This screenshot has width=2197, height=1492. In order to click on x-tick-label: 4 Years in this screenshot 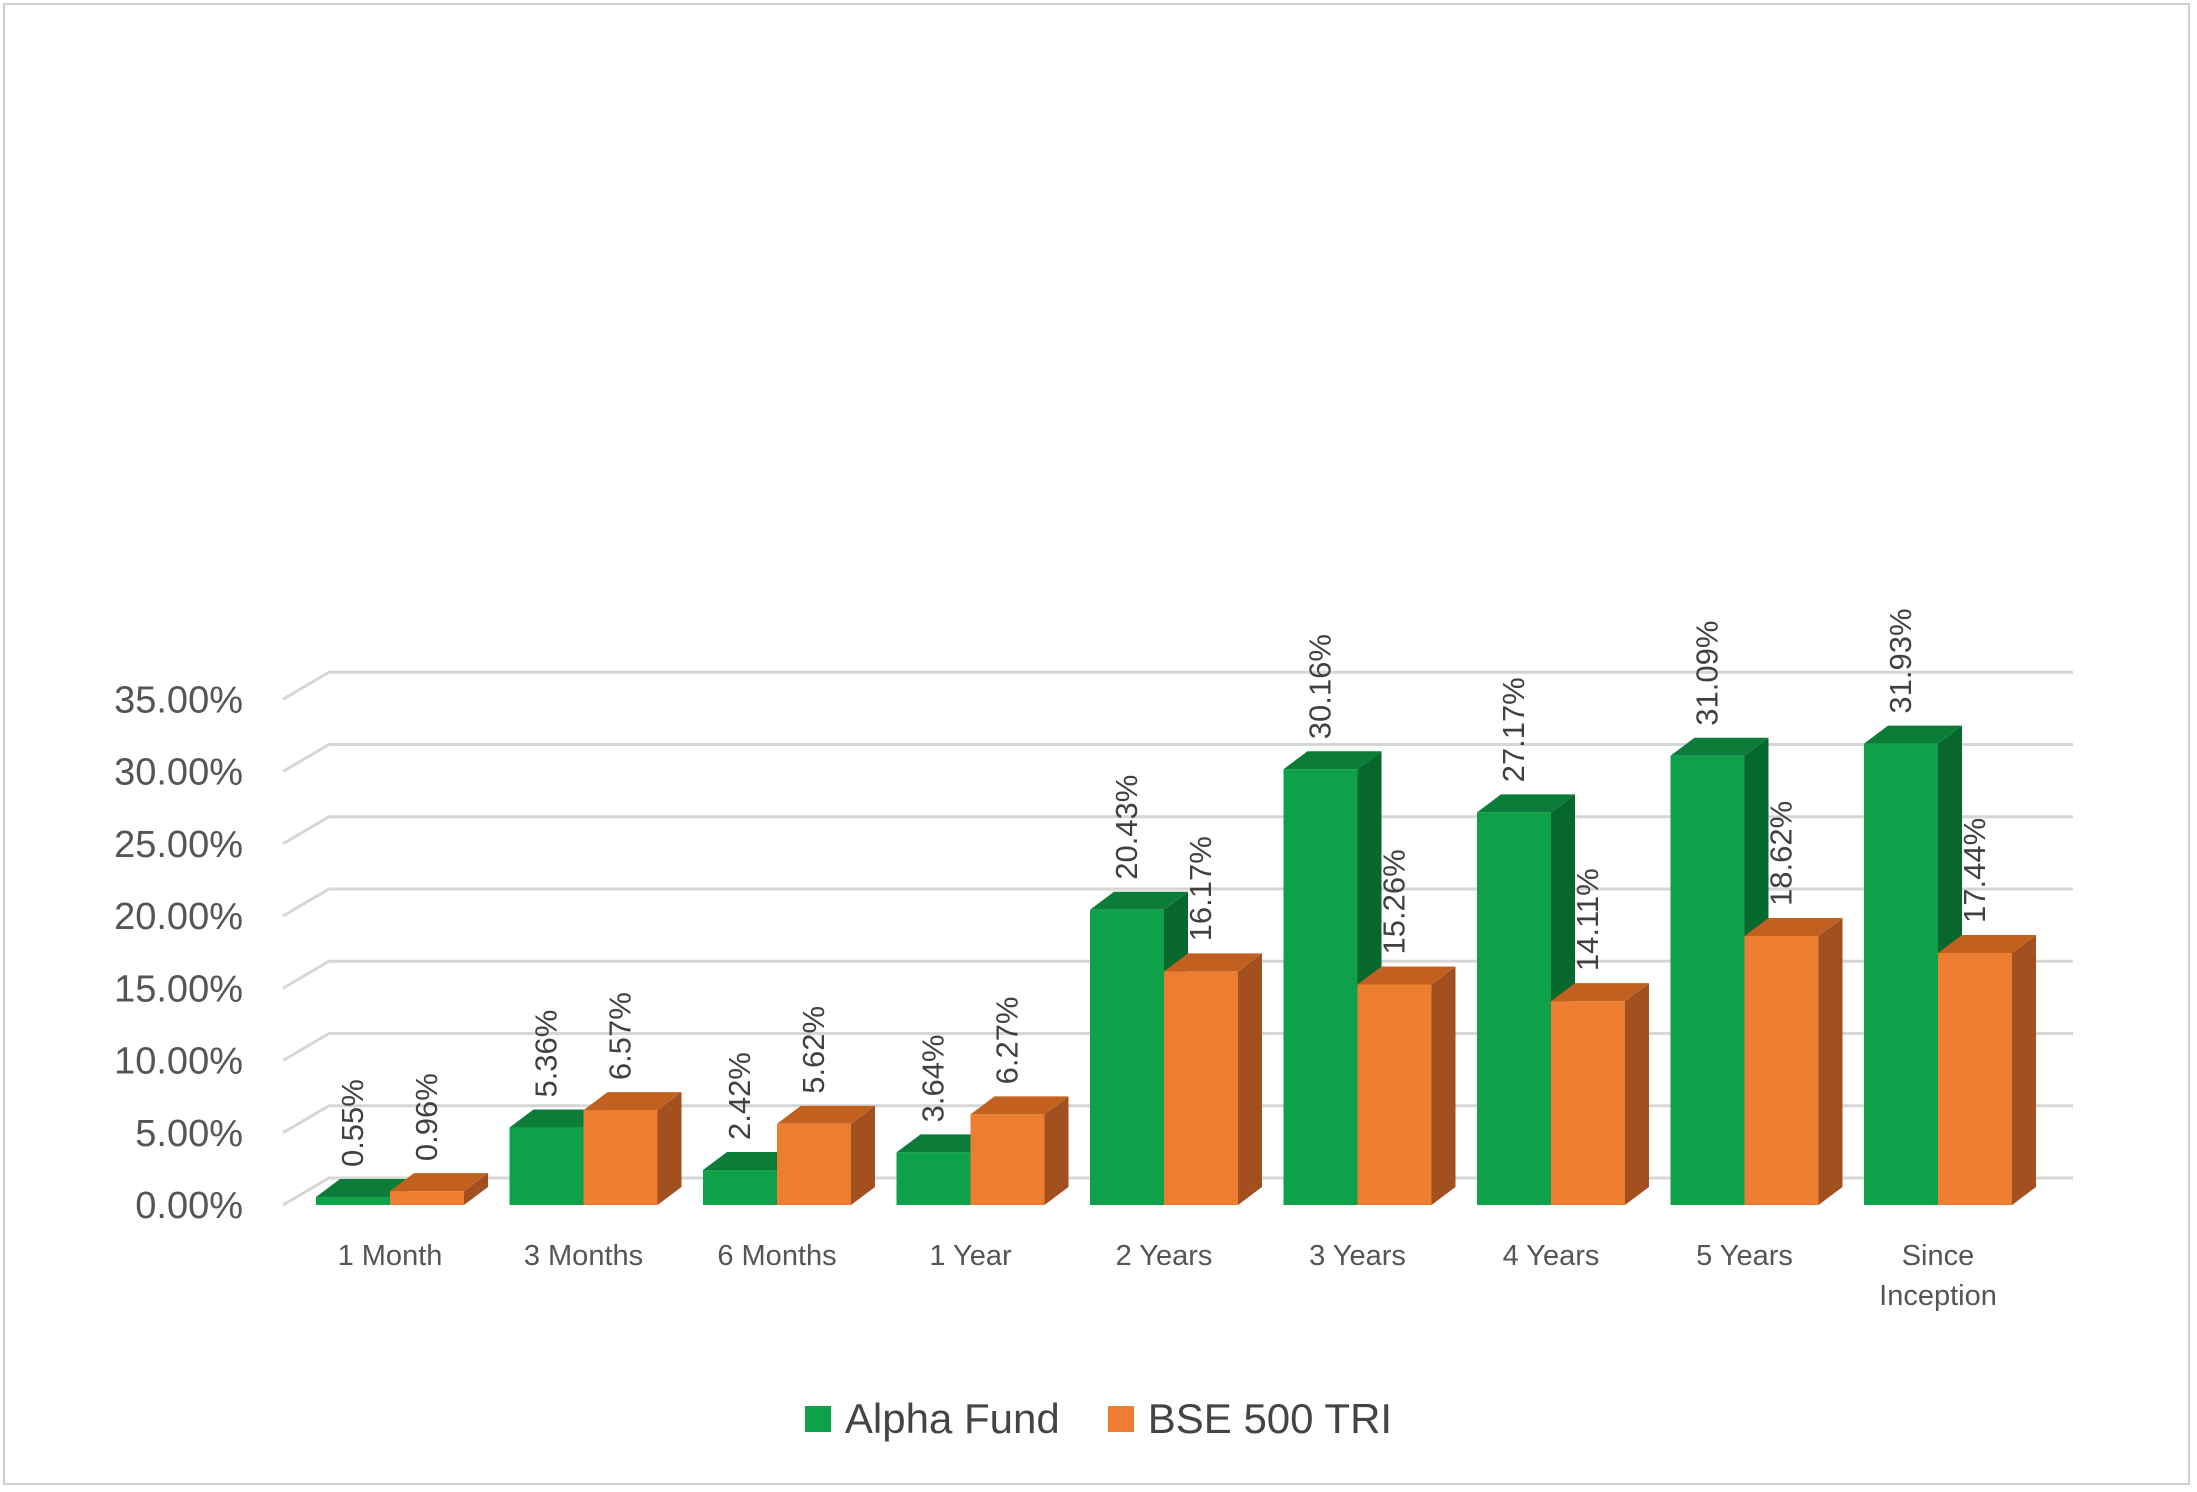, I will do `click(1551, 1256)`.